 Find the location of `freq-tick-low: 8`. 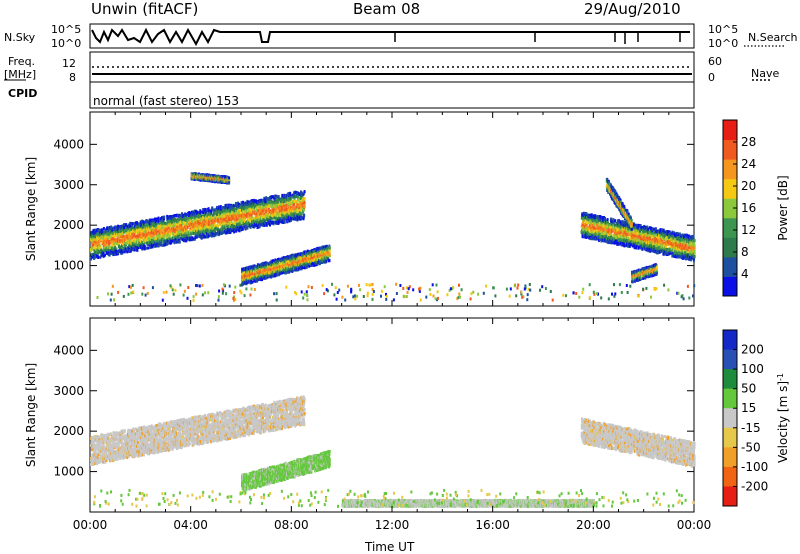

freq-tick-low: 8 is located at coordinates (72, 77).